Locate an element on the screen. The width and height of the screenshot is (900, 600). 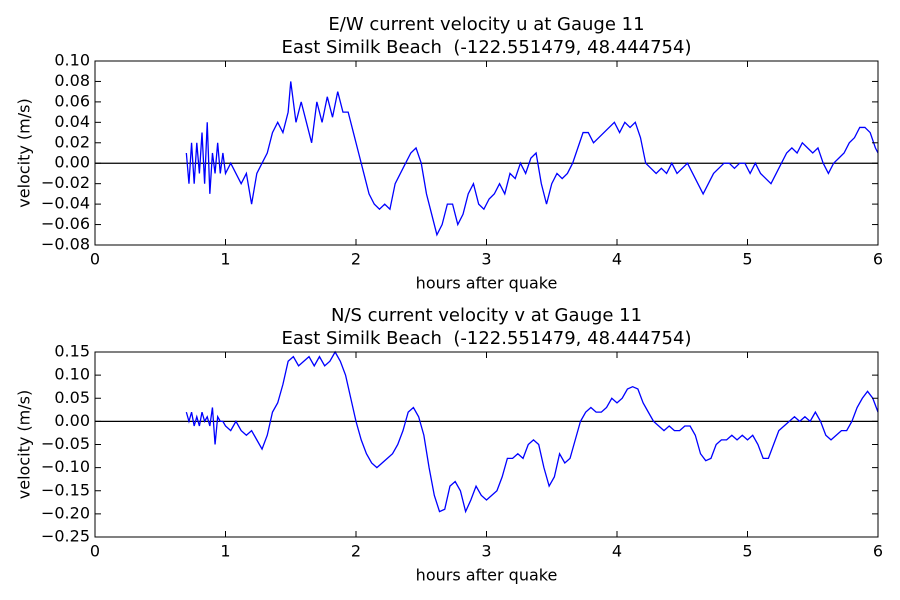
y-tick-label: 0.06 is located at coordinates (72, 100).